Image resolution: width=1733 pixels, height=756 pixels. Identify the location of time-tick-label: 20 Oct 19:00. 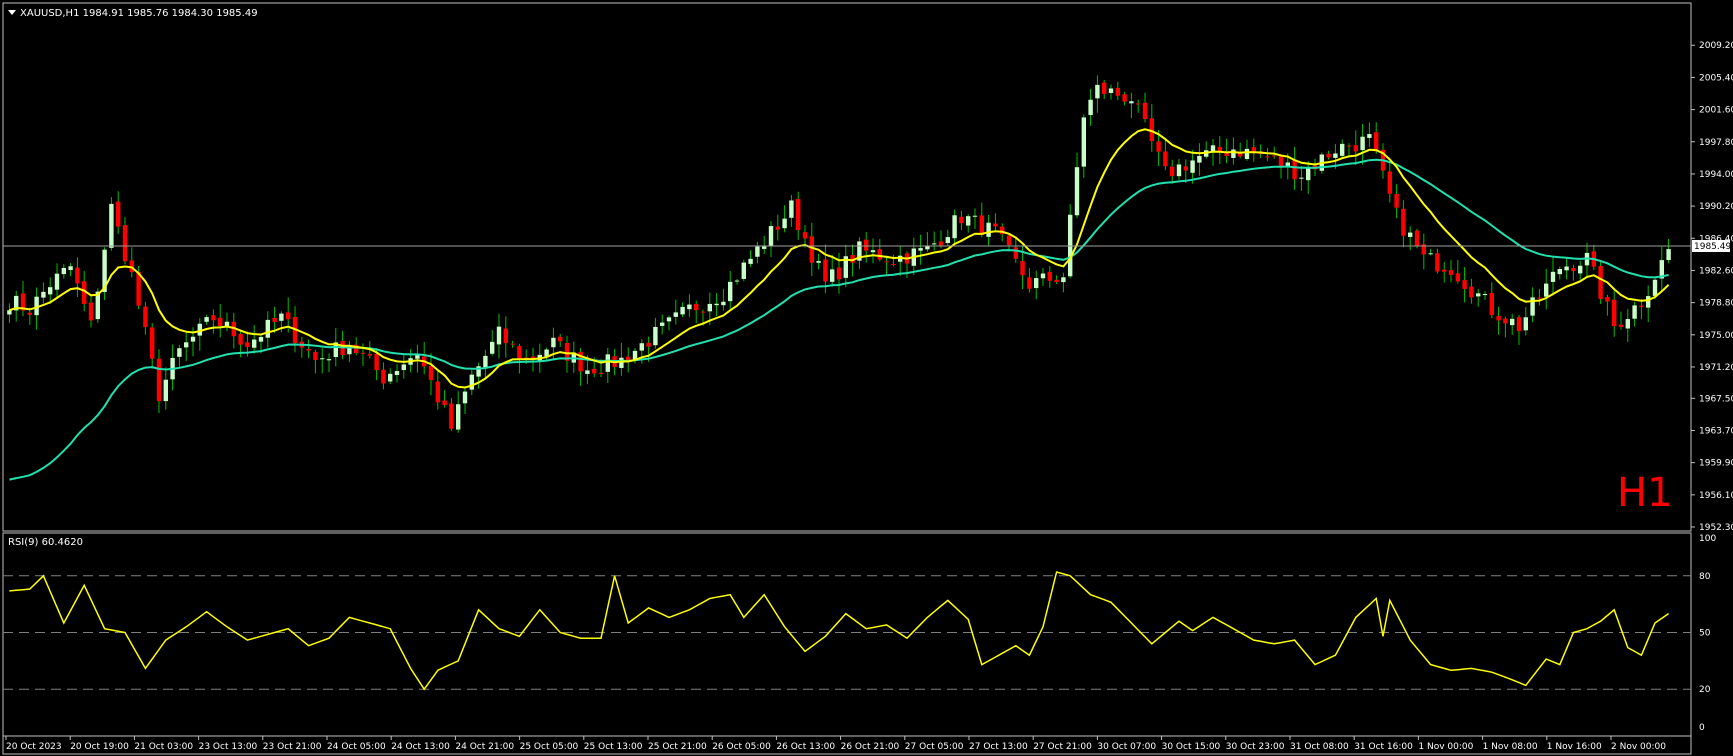
(99, 747).